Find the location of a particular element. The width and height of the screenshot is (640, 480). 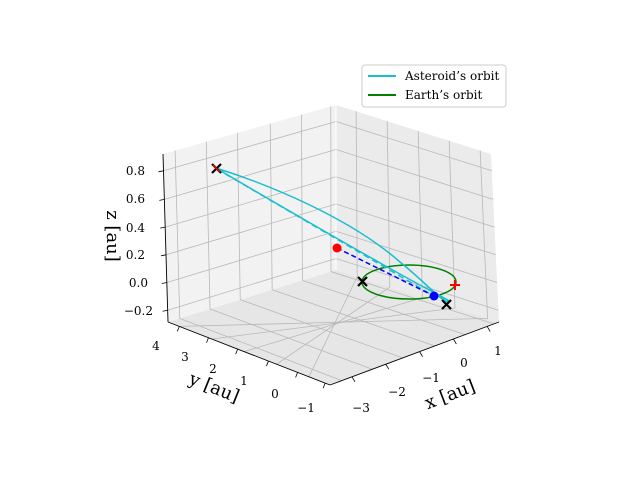

asteroid-apsidal-line is located at coordinates (325, 232).